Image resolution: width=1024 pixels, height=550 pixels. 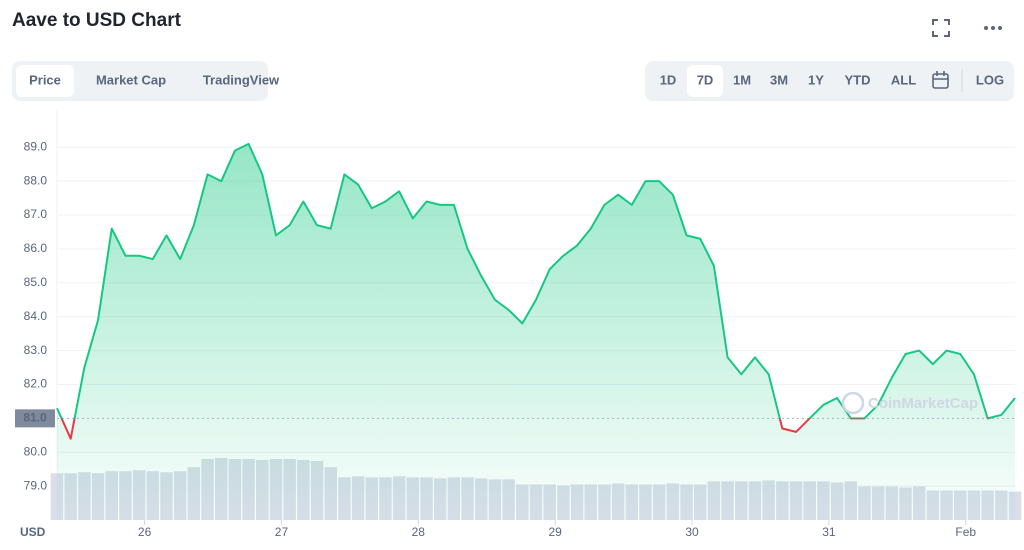 What do you see at coordinates (692, 532) in the screenshot?
I see `x-tick-label: 30` at bounding box center [692, 532].